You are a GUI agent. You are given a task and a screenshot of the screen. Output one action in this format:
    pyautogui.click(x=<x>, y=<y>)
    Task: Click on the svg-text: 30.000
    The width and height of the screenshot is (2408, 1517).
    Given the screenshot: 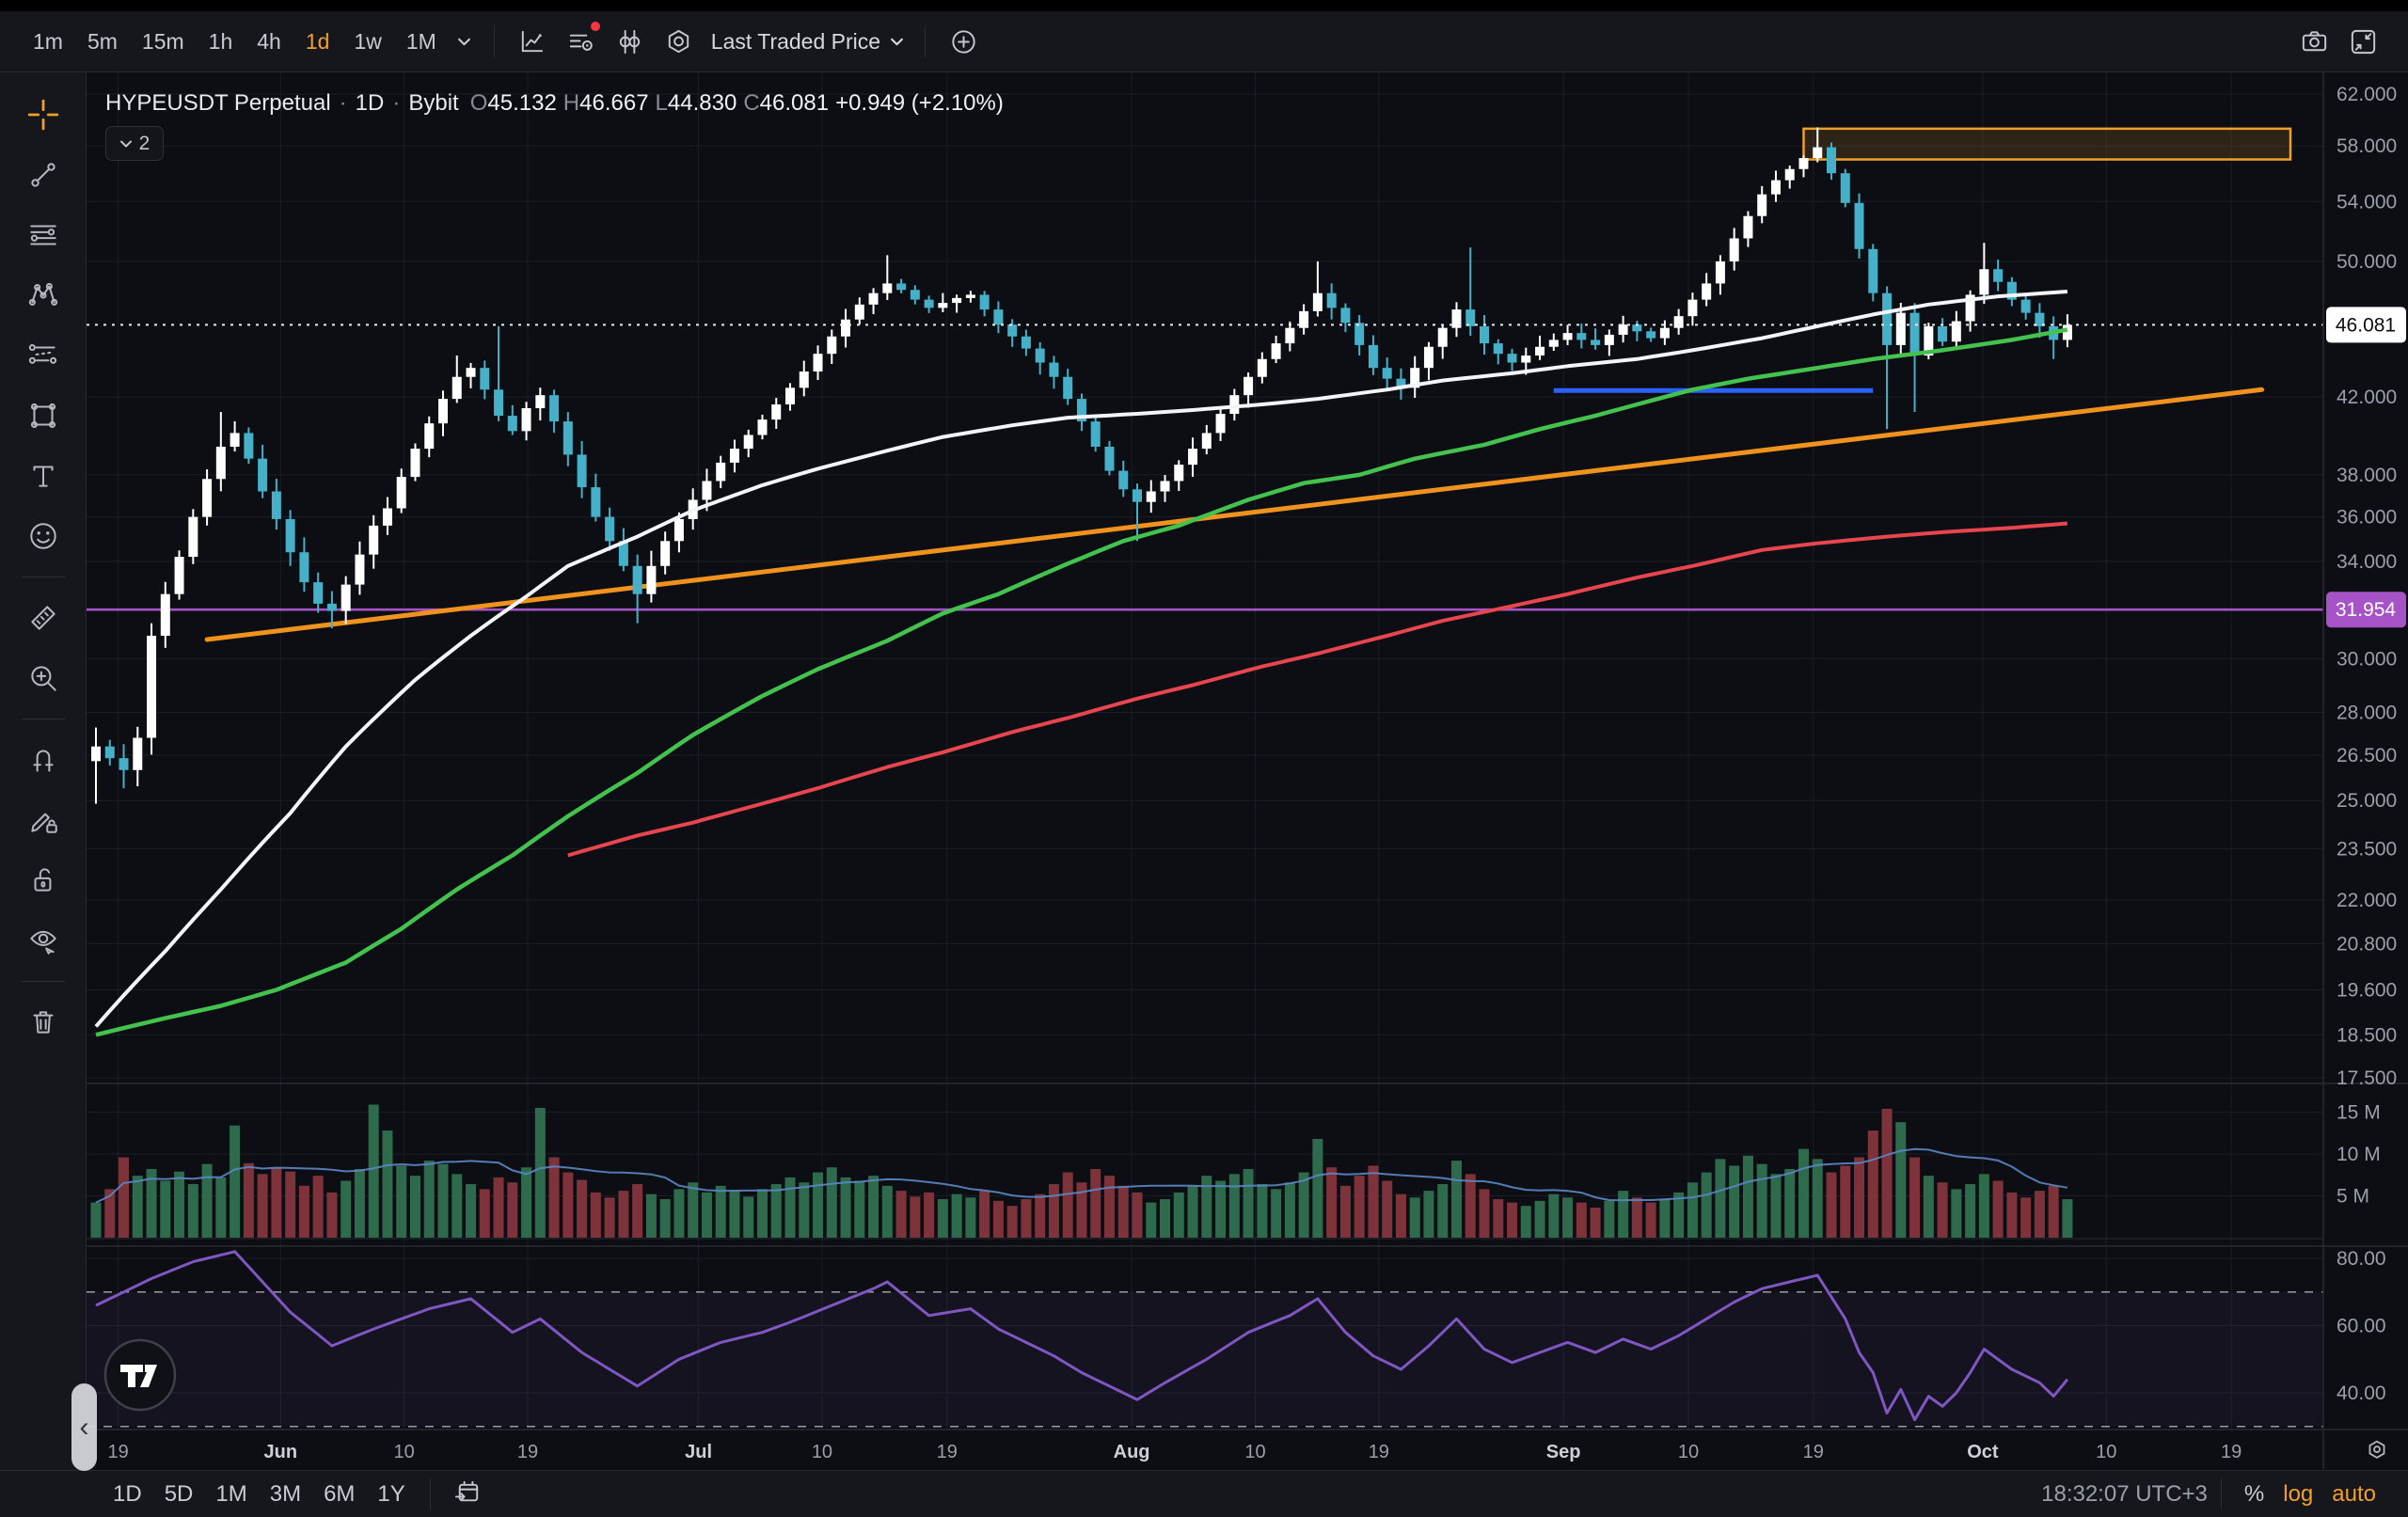 What is the action you would take?
    pyautogui.click(x=2367, y=659)
    